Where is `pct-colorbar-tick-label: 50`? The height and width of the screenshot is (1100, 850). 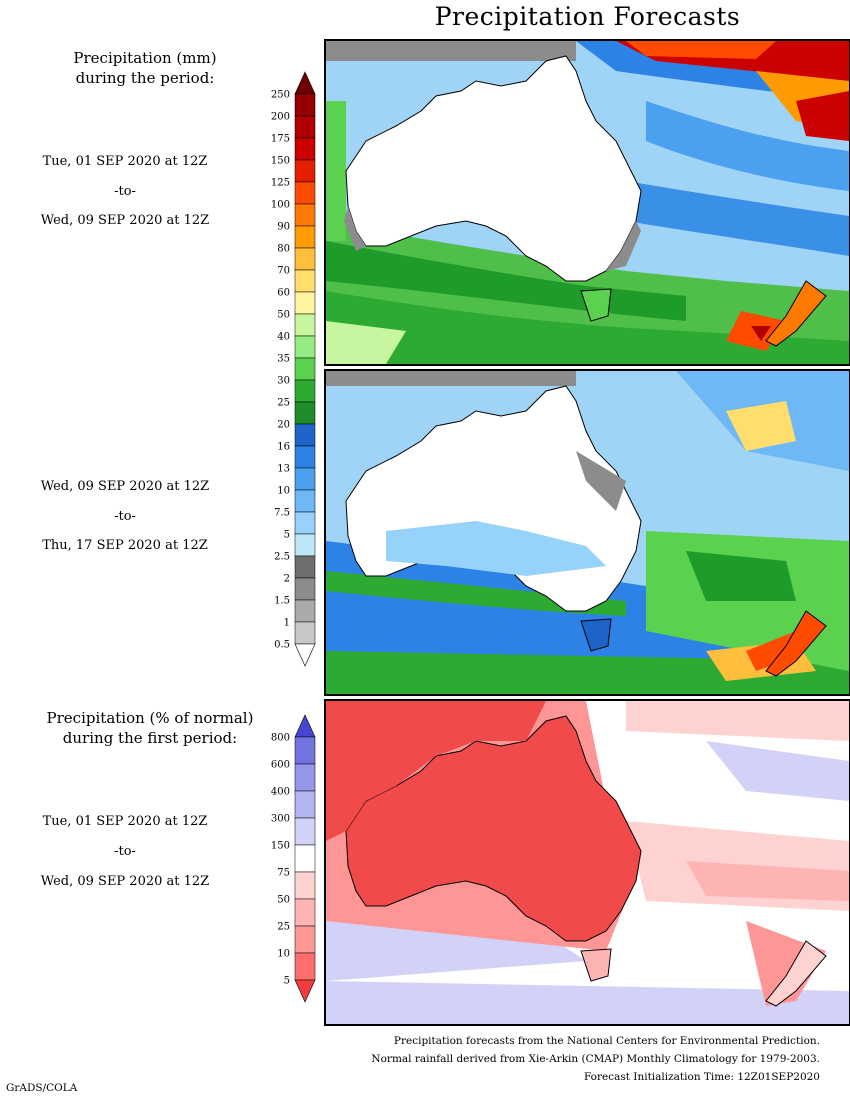
pct-colorbar-tick-label: 50 is located at coordinates (283, 900).